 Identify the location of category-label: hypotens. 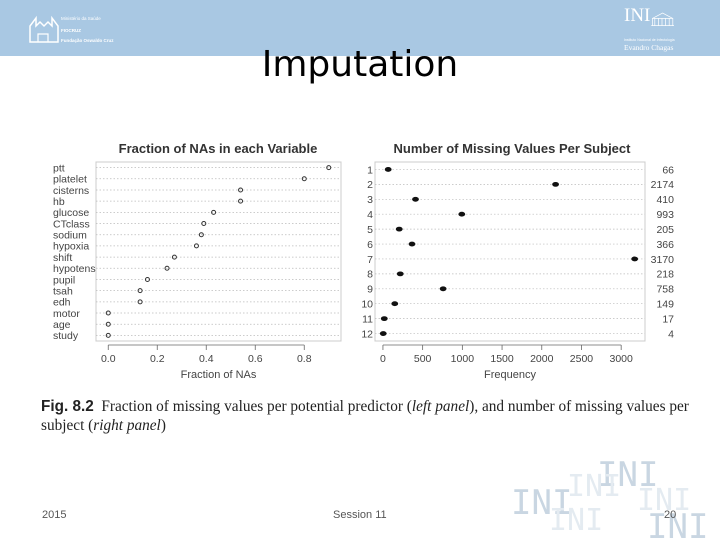
(74, 269).